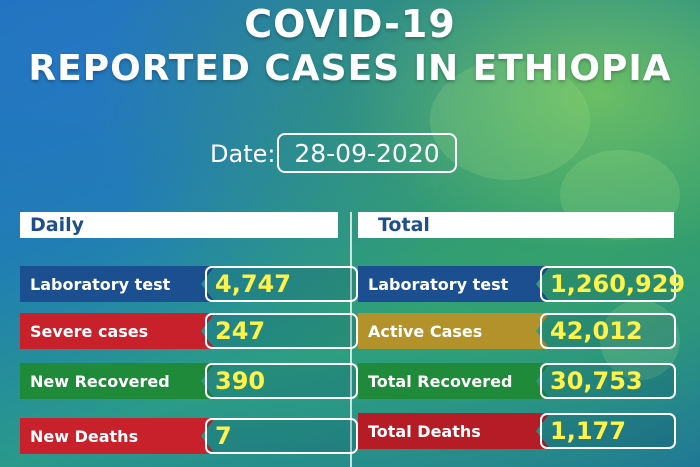  I want to click on daily-deaths-value: 7, so click(281, 436).